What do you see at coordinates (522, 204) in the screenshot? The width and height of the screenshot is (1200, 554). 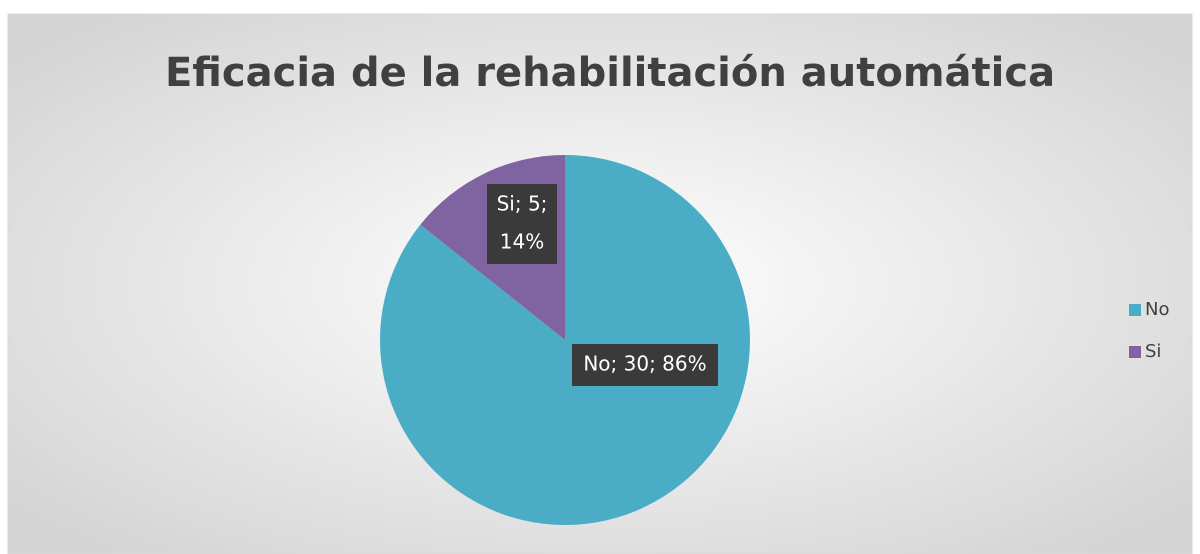 I see `data-label: Si; 5;` at bounding box center [522, 204].